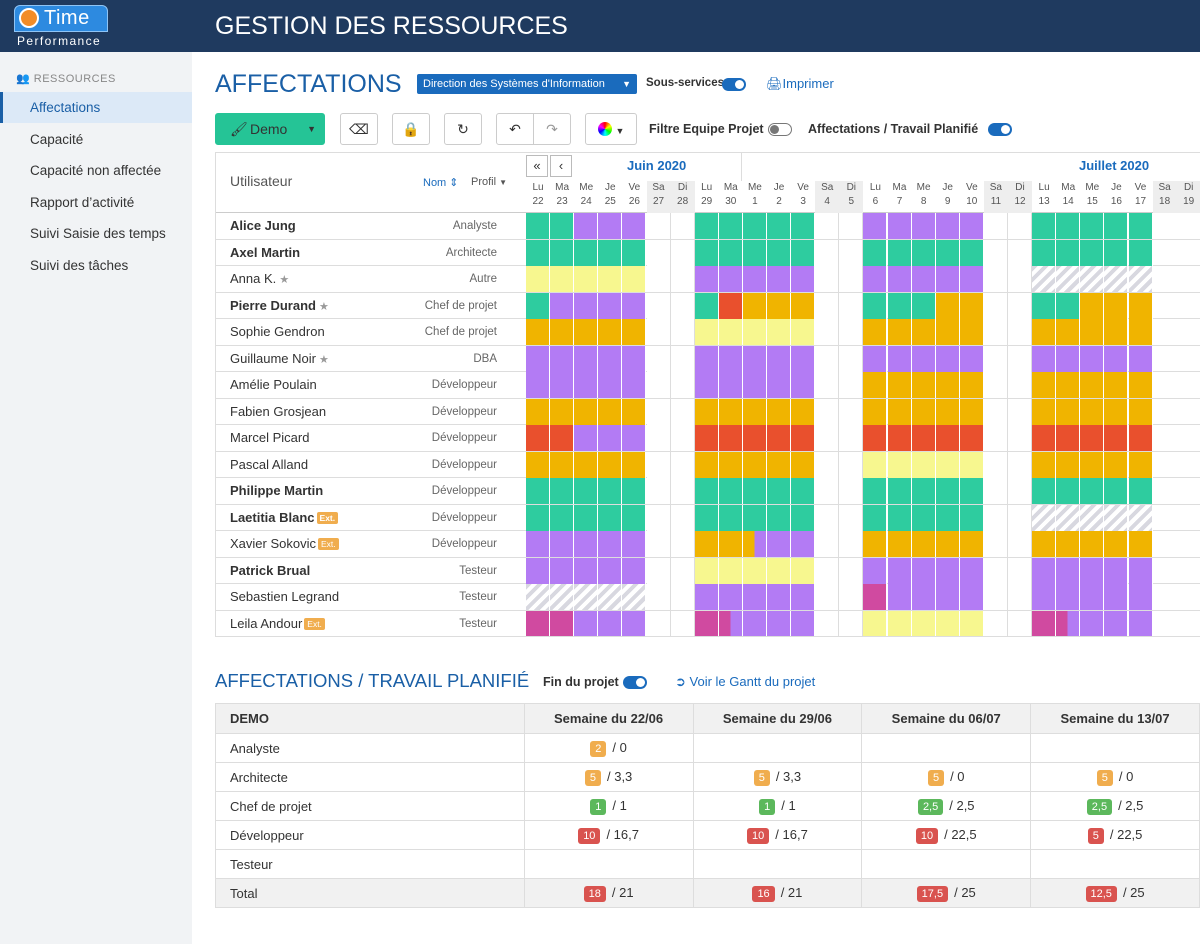 The image size is (1200, 944). What do you see at coordinates (260, 278) in the screenshot?
I see `user-name: Anna K. ★` at bounding box center [260, 278].